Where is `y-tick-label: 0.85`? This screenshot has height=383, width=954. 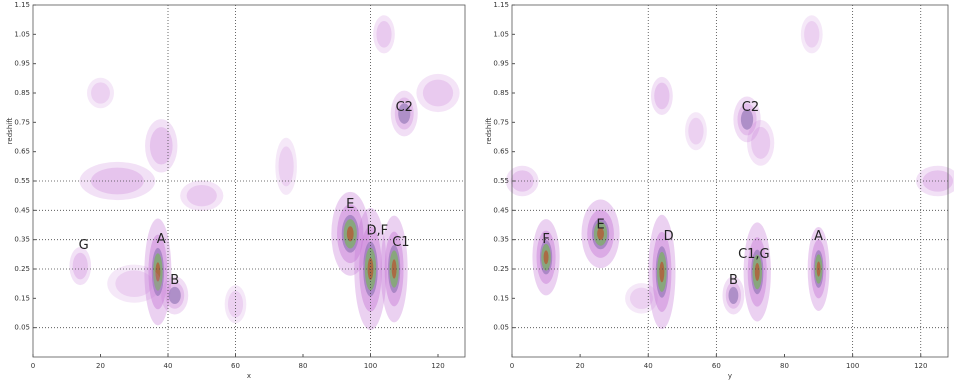
y-tick-label: 0.85 is located at coordinates (501, 93).